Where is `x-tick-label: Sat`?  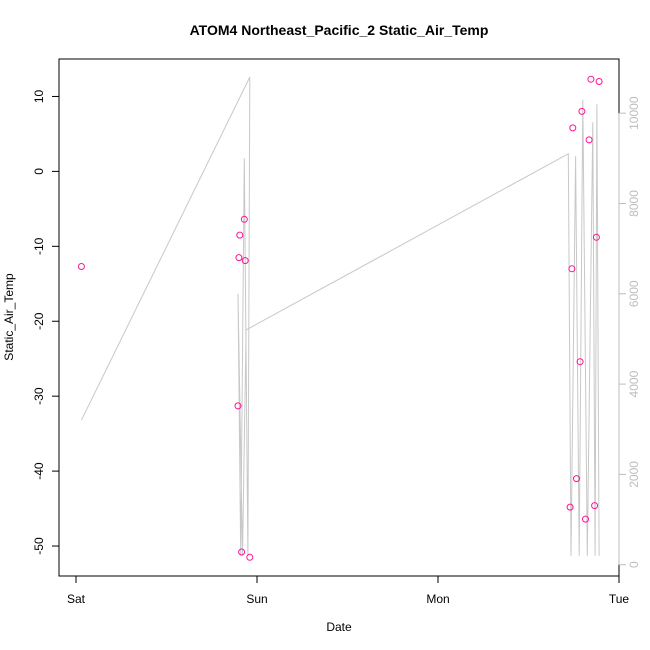 x-tick-label: Sat is located at coordinates (76, 599).